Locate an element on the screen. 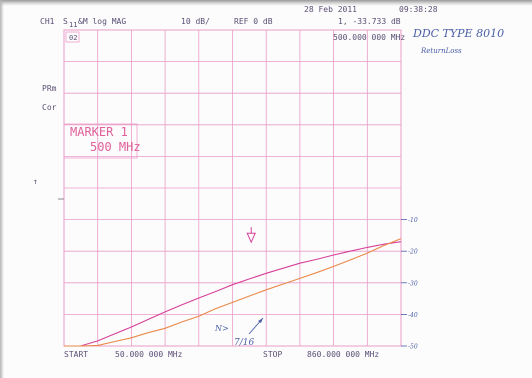 The image size is (532, 378). reference-arrow-icon: ↑ is located at coordinates (35, 181).